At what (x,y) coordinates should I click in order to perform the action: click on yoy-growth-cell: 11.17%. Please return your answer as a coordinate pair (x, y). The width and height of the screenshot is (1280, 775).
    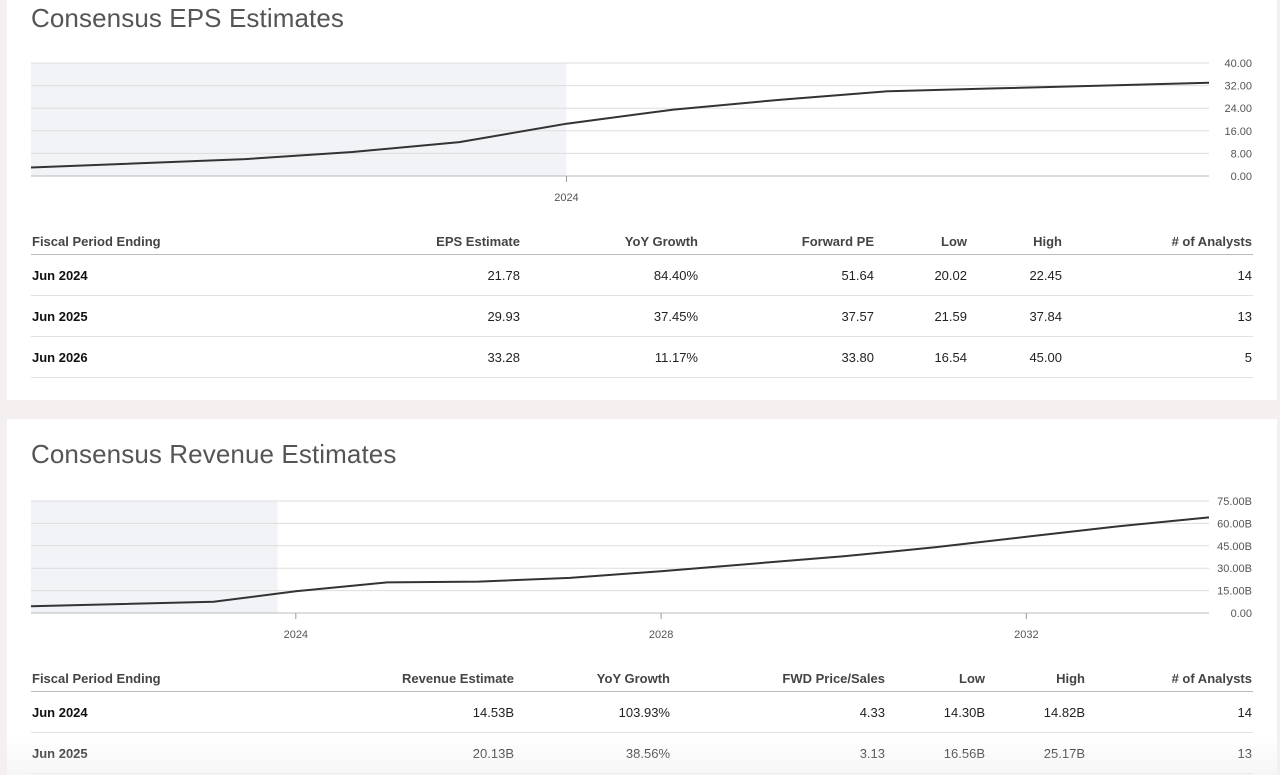
    Looking at the image, I should click on (610, 357).